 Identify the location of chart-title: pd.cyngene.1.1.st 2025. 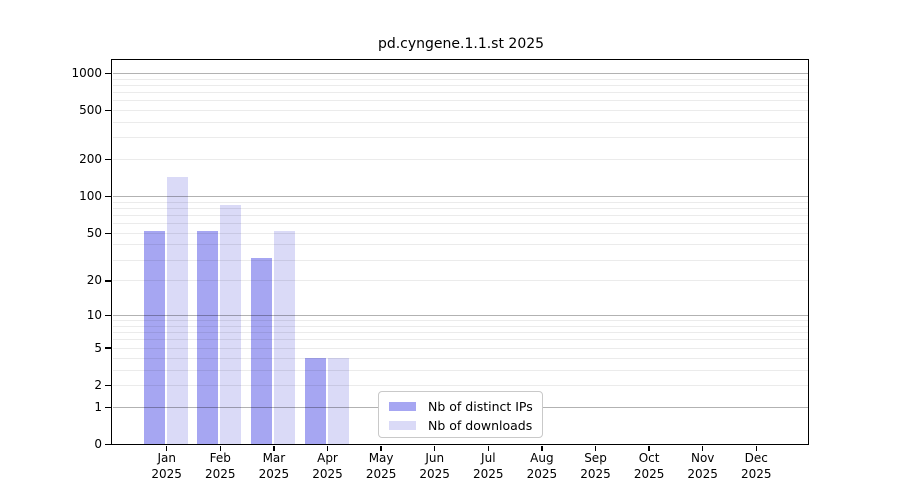
(461, 44).